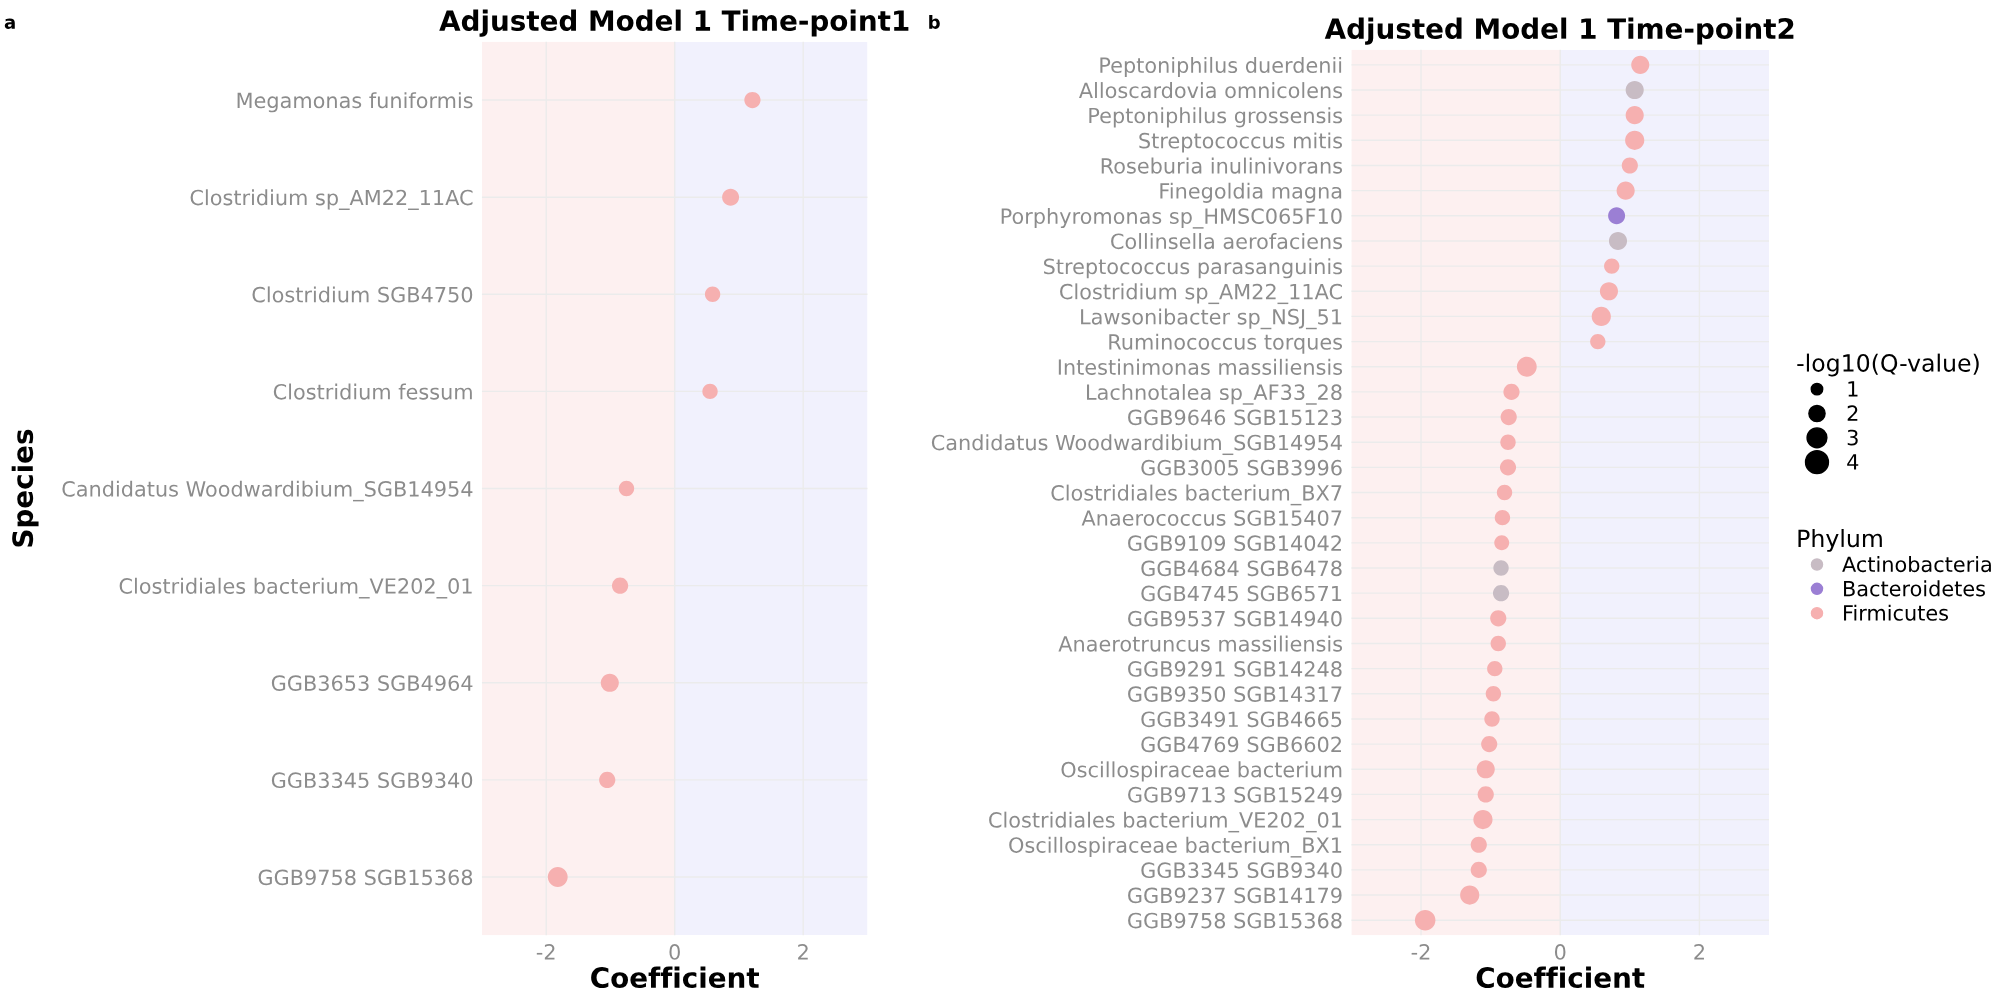 This screenshot has height=995, width=2008. I want to click on y-tick-label: Anaerococcus SGB15407, so click(1211, 518).